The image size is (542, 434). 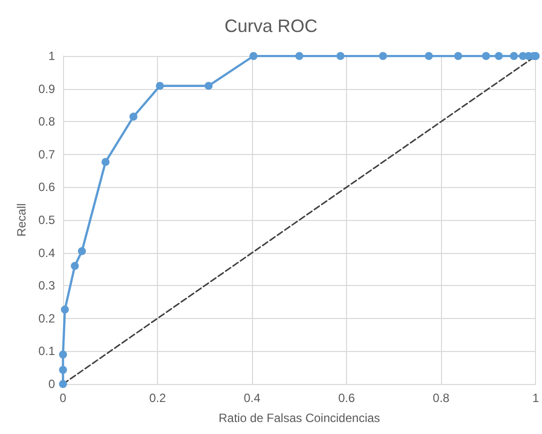 What do you see at coordinates (47, 318) in the screenshot?
I see `y-tick-label: 0.2` at bounding box center [47, 318].